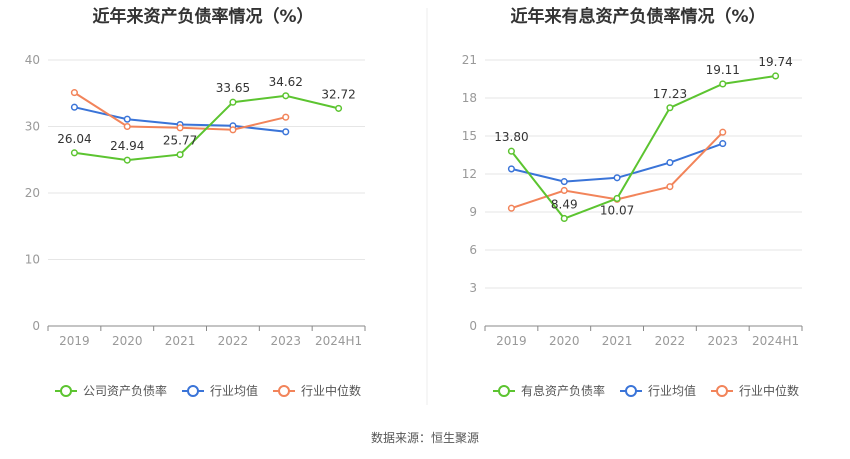 The height and width of the screenshot is (459, 850). I want to click on data-label: 10.07, so click(617, 210).